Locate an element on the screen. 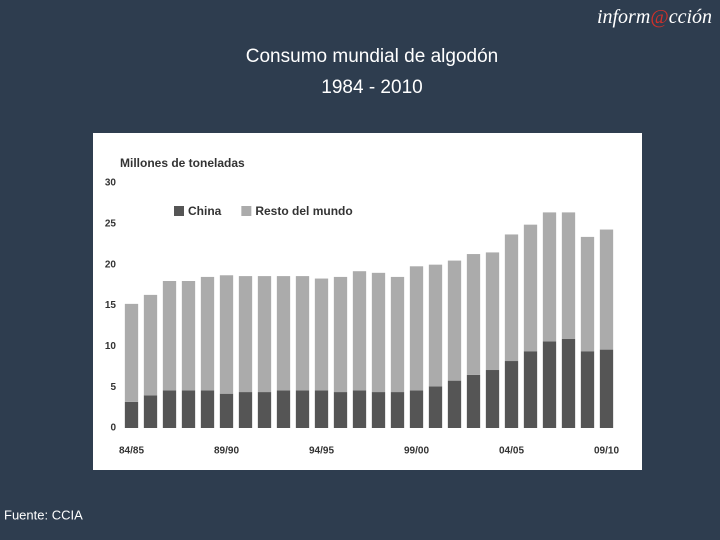 The height and width of the screenshot is (540, 720). y-tick-label: 5 is located at coordinates (113, 387).